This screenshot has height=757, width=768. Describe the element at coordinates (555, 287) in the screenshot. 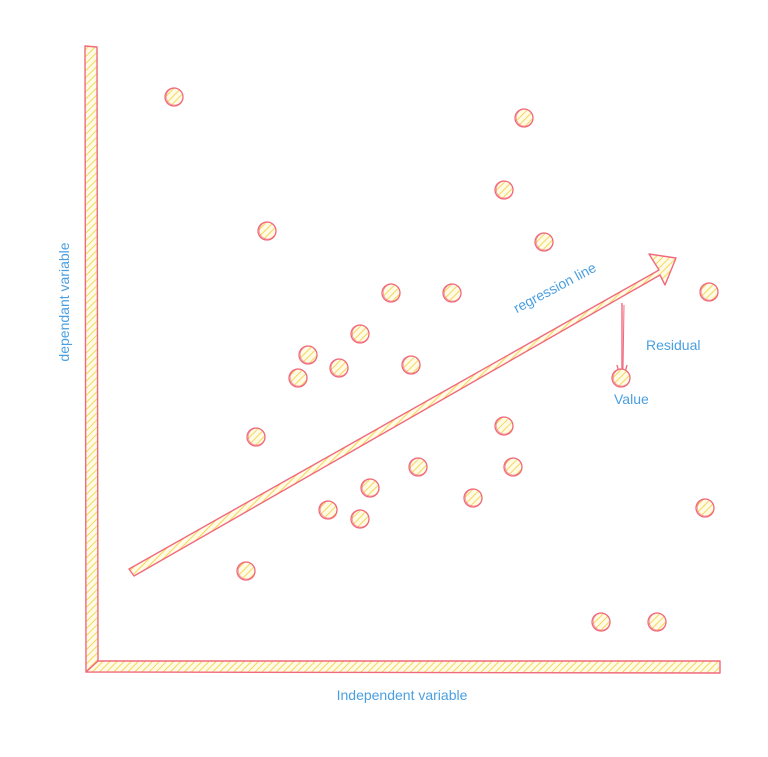

I see `regression-line-label: regression line` at that location.